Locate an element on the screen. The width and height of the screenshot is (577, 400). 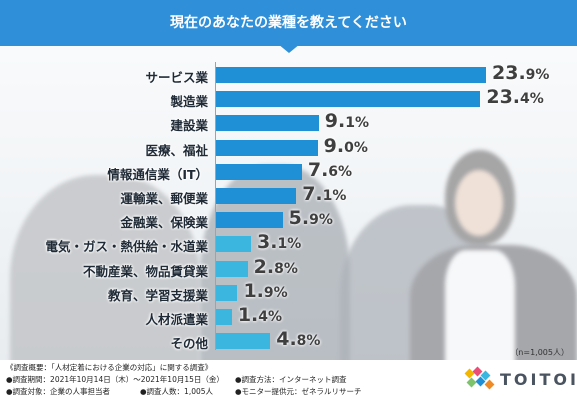
value-label: 1.4% is located at coordinates (260, 315).